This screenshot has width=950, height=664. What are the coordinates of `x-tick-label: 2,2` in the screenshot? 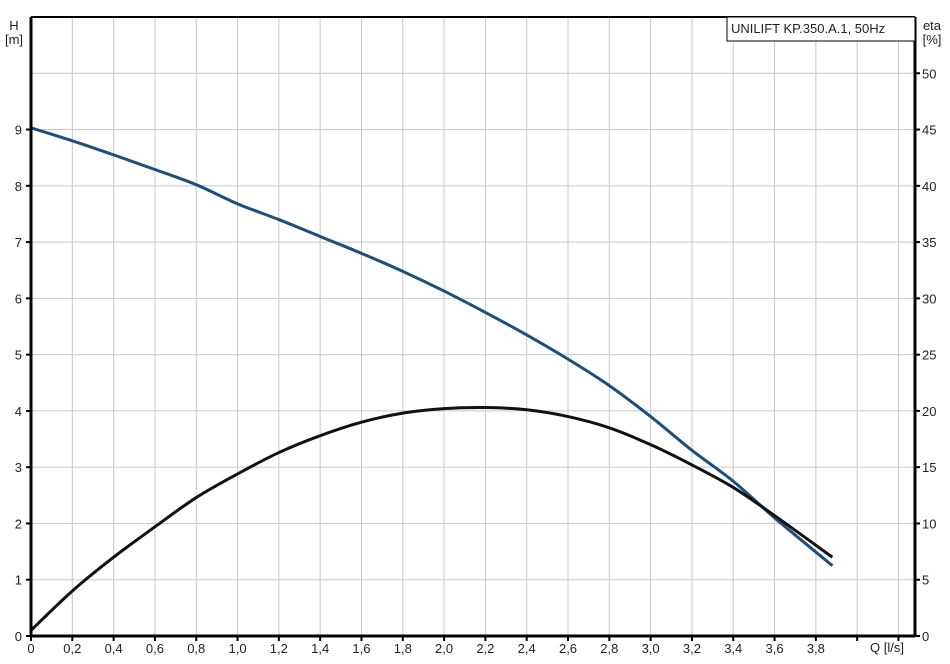 It's located at (485, 648).